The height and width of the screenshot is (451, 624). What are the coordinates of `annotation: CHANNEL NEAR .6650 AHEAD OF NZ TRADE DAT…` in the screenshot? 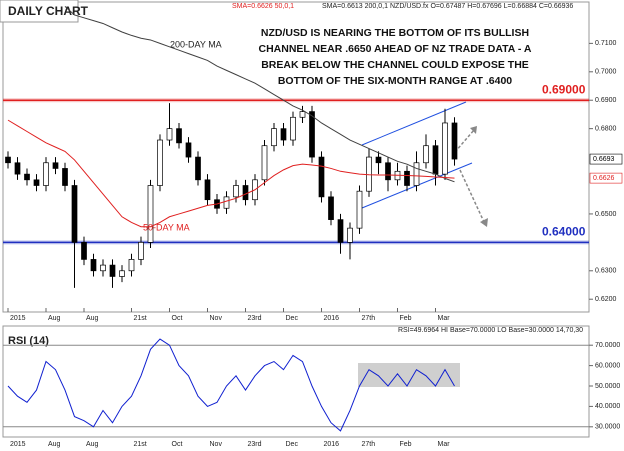 It's located at (394, 49).